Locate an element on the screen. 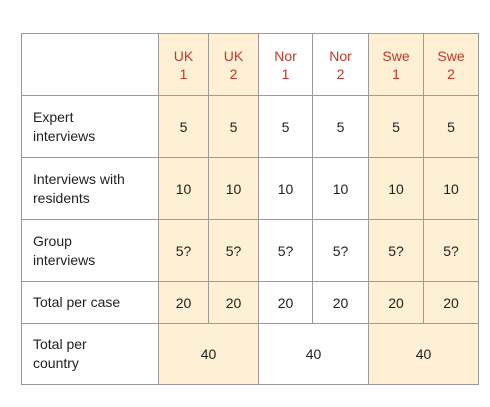 The width and height of the screenshot is (490, 407). table-row-total-per-country: Total per country 40 40 40 is located at coordinates (250, 354).